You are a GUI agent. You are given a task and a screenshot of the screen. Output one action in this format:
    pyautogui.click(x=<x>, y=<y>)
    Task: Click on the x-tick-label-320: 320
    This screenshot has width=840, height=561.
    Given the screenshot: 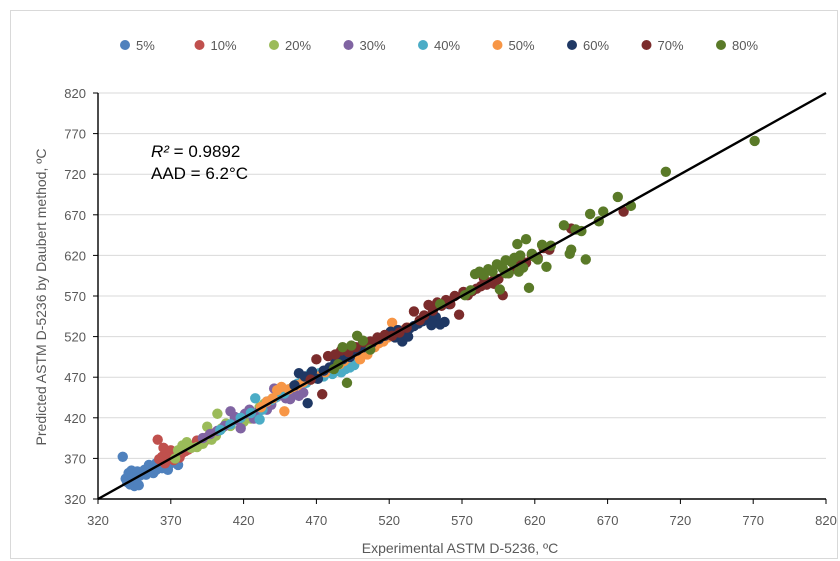 What is the action you would take?
    pyautogui.click(x=98, y=520)
    